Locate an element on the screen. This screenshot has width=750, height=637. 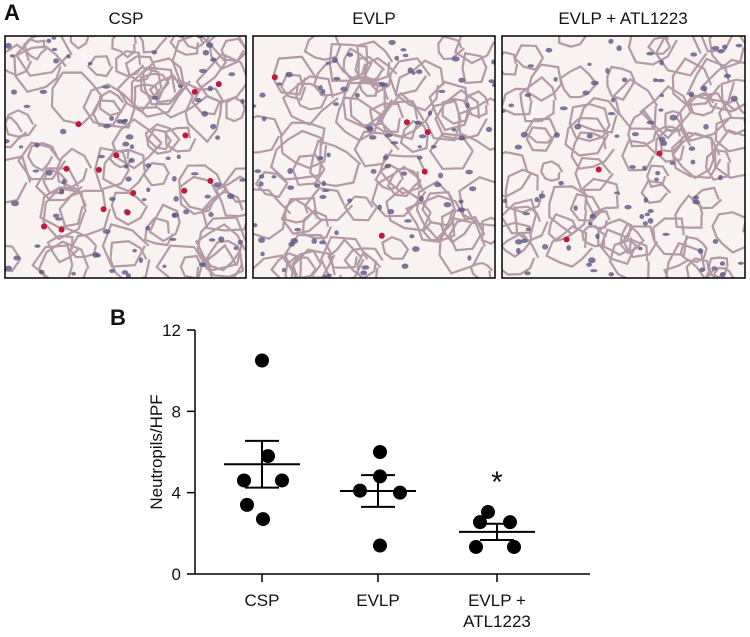
y-axis-label: Neutropils/HPF is located at coordinates (156, 451).